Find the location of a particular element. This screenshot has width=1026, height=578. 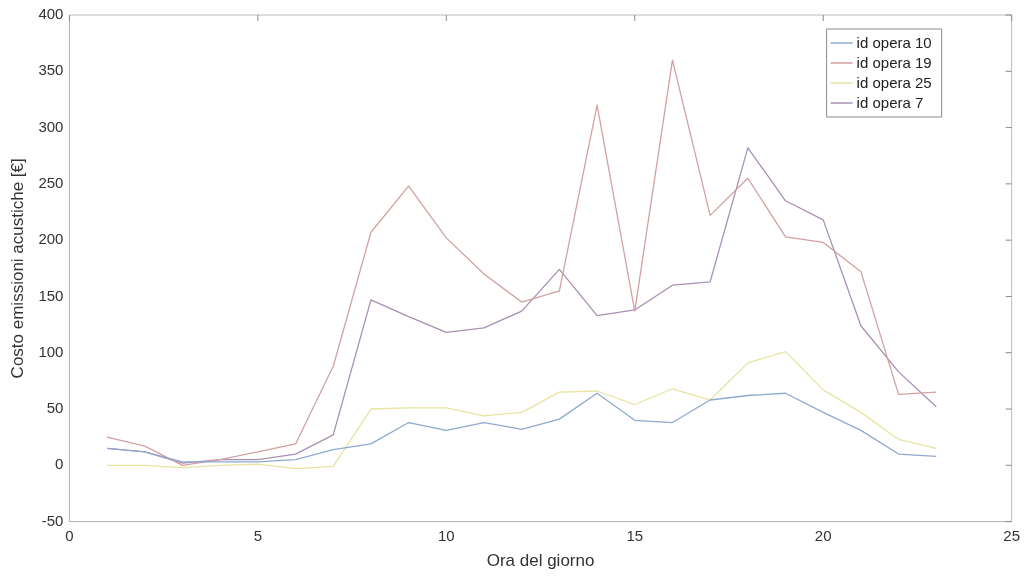

x-tick-label: 25 is located at coordinates (1011, 535).